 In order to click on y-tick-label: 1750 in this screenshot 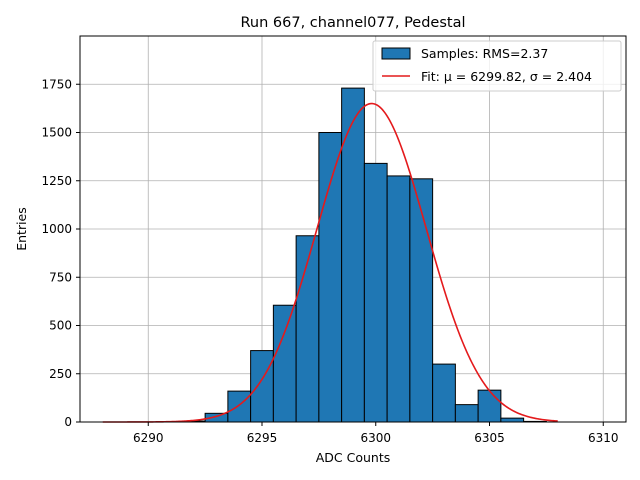, I will do `click(56, 84)`.